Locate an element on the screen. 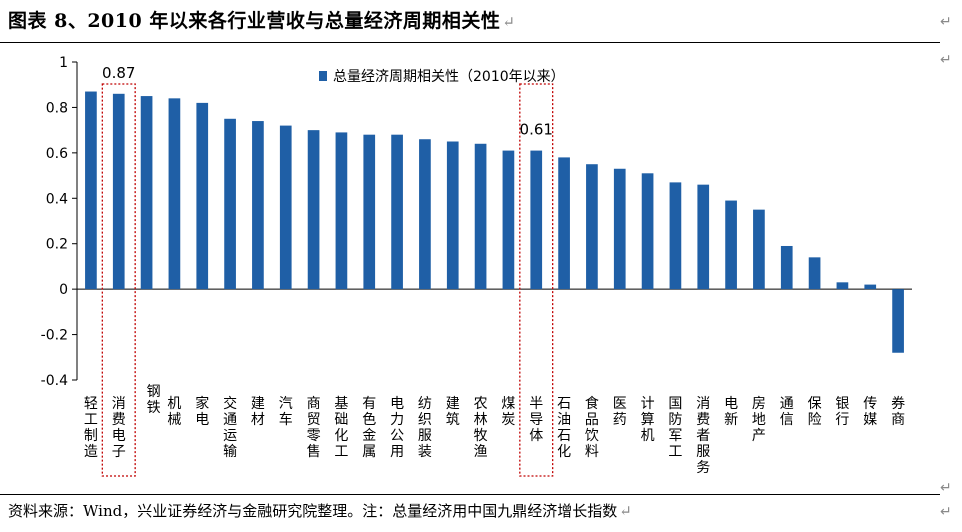  x-tick-label: 保险 is located at coordinates (815, 412).